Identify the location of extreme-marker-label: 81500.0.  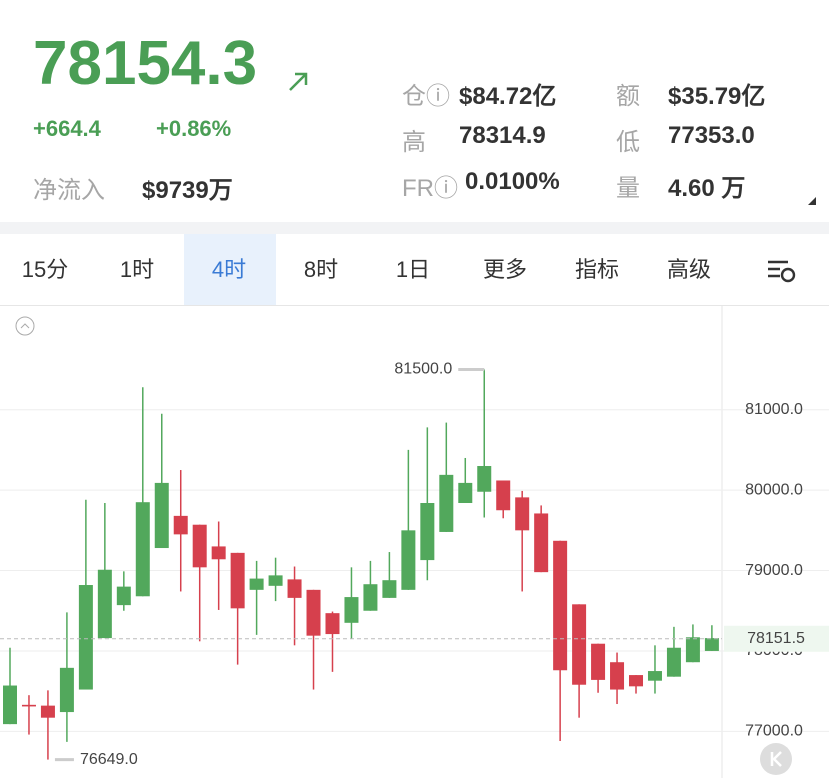
(423, 369).